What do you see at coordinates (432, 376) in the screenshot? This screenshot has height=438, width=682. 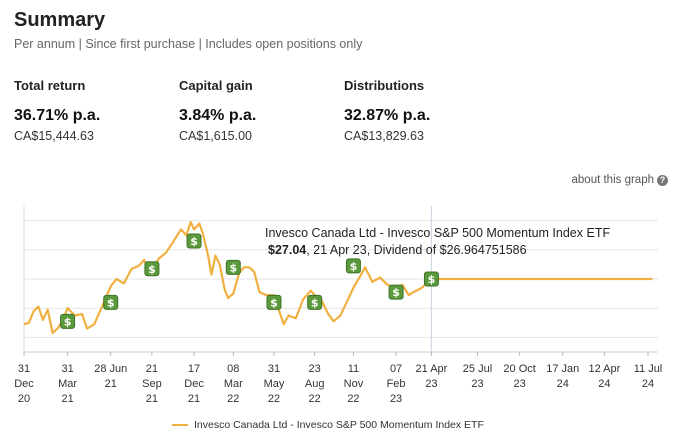 I see `x-tick-label: 21 Apr 23` at bounding box center [432, 376].